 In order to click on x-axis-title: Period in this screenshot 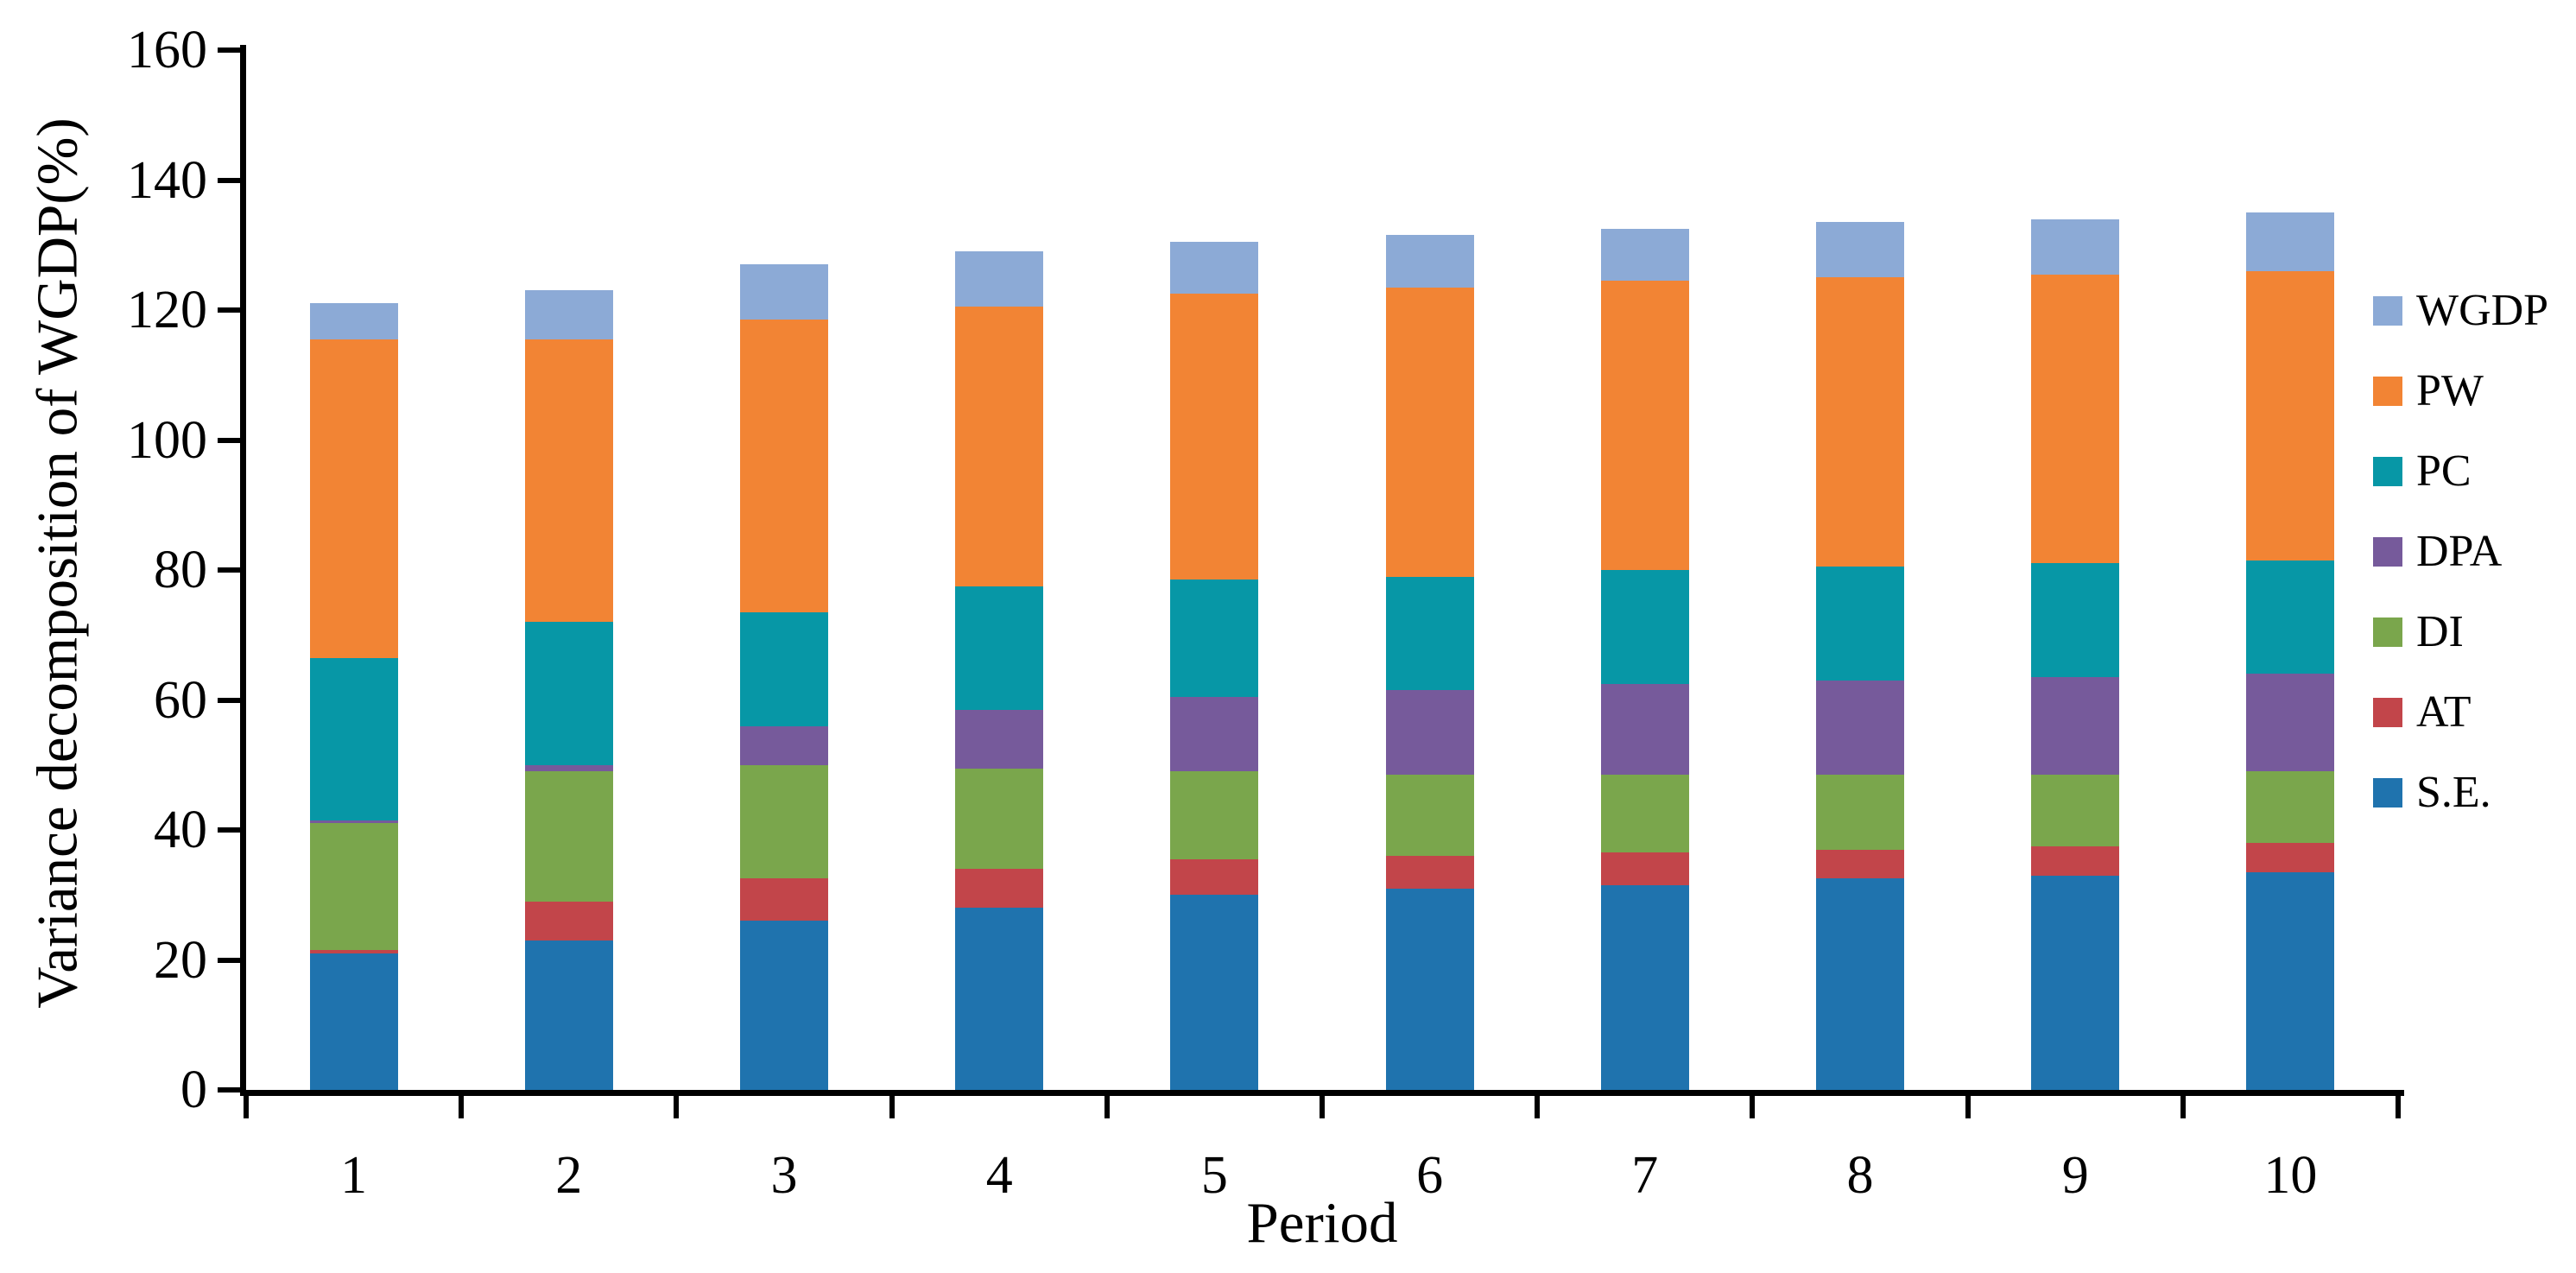, I will do `click(1322, 1223)`.